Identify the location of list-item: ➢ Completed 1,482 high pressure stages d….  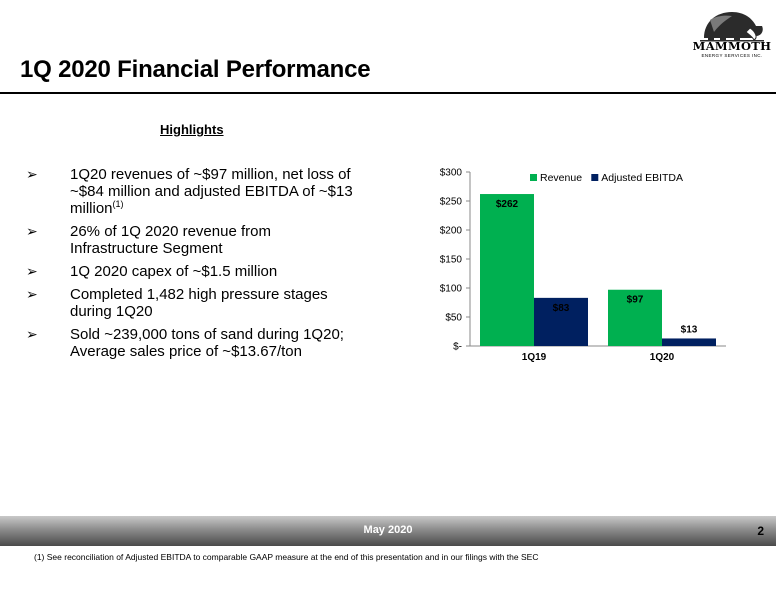
(191, 303).